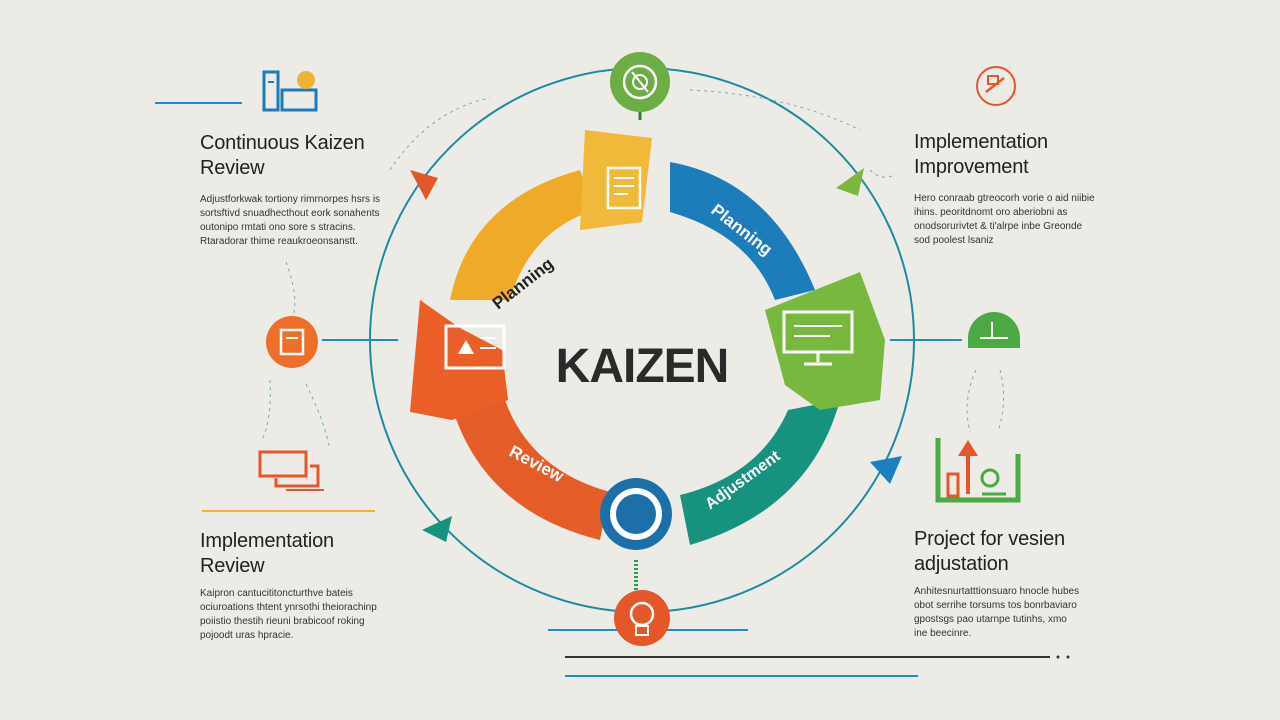 The height and width of the screenshot is (720, 1280). Describe the element at coordinates (642, 366) in the screenshot. I see `center-label: KAIZEN` at that location.